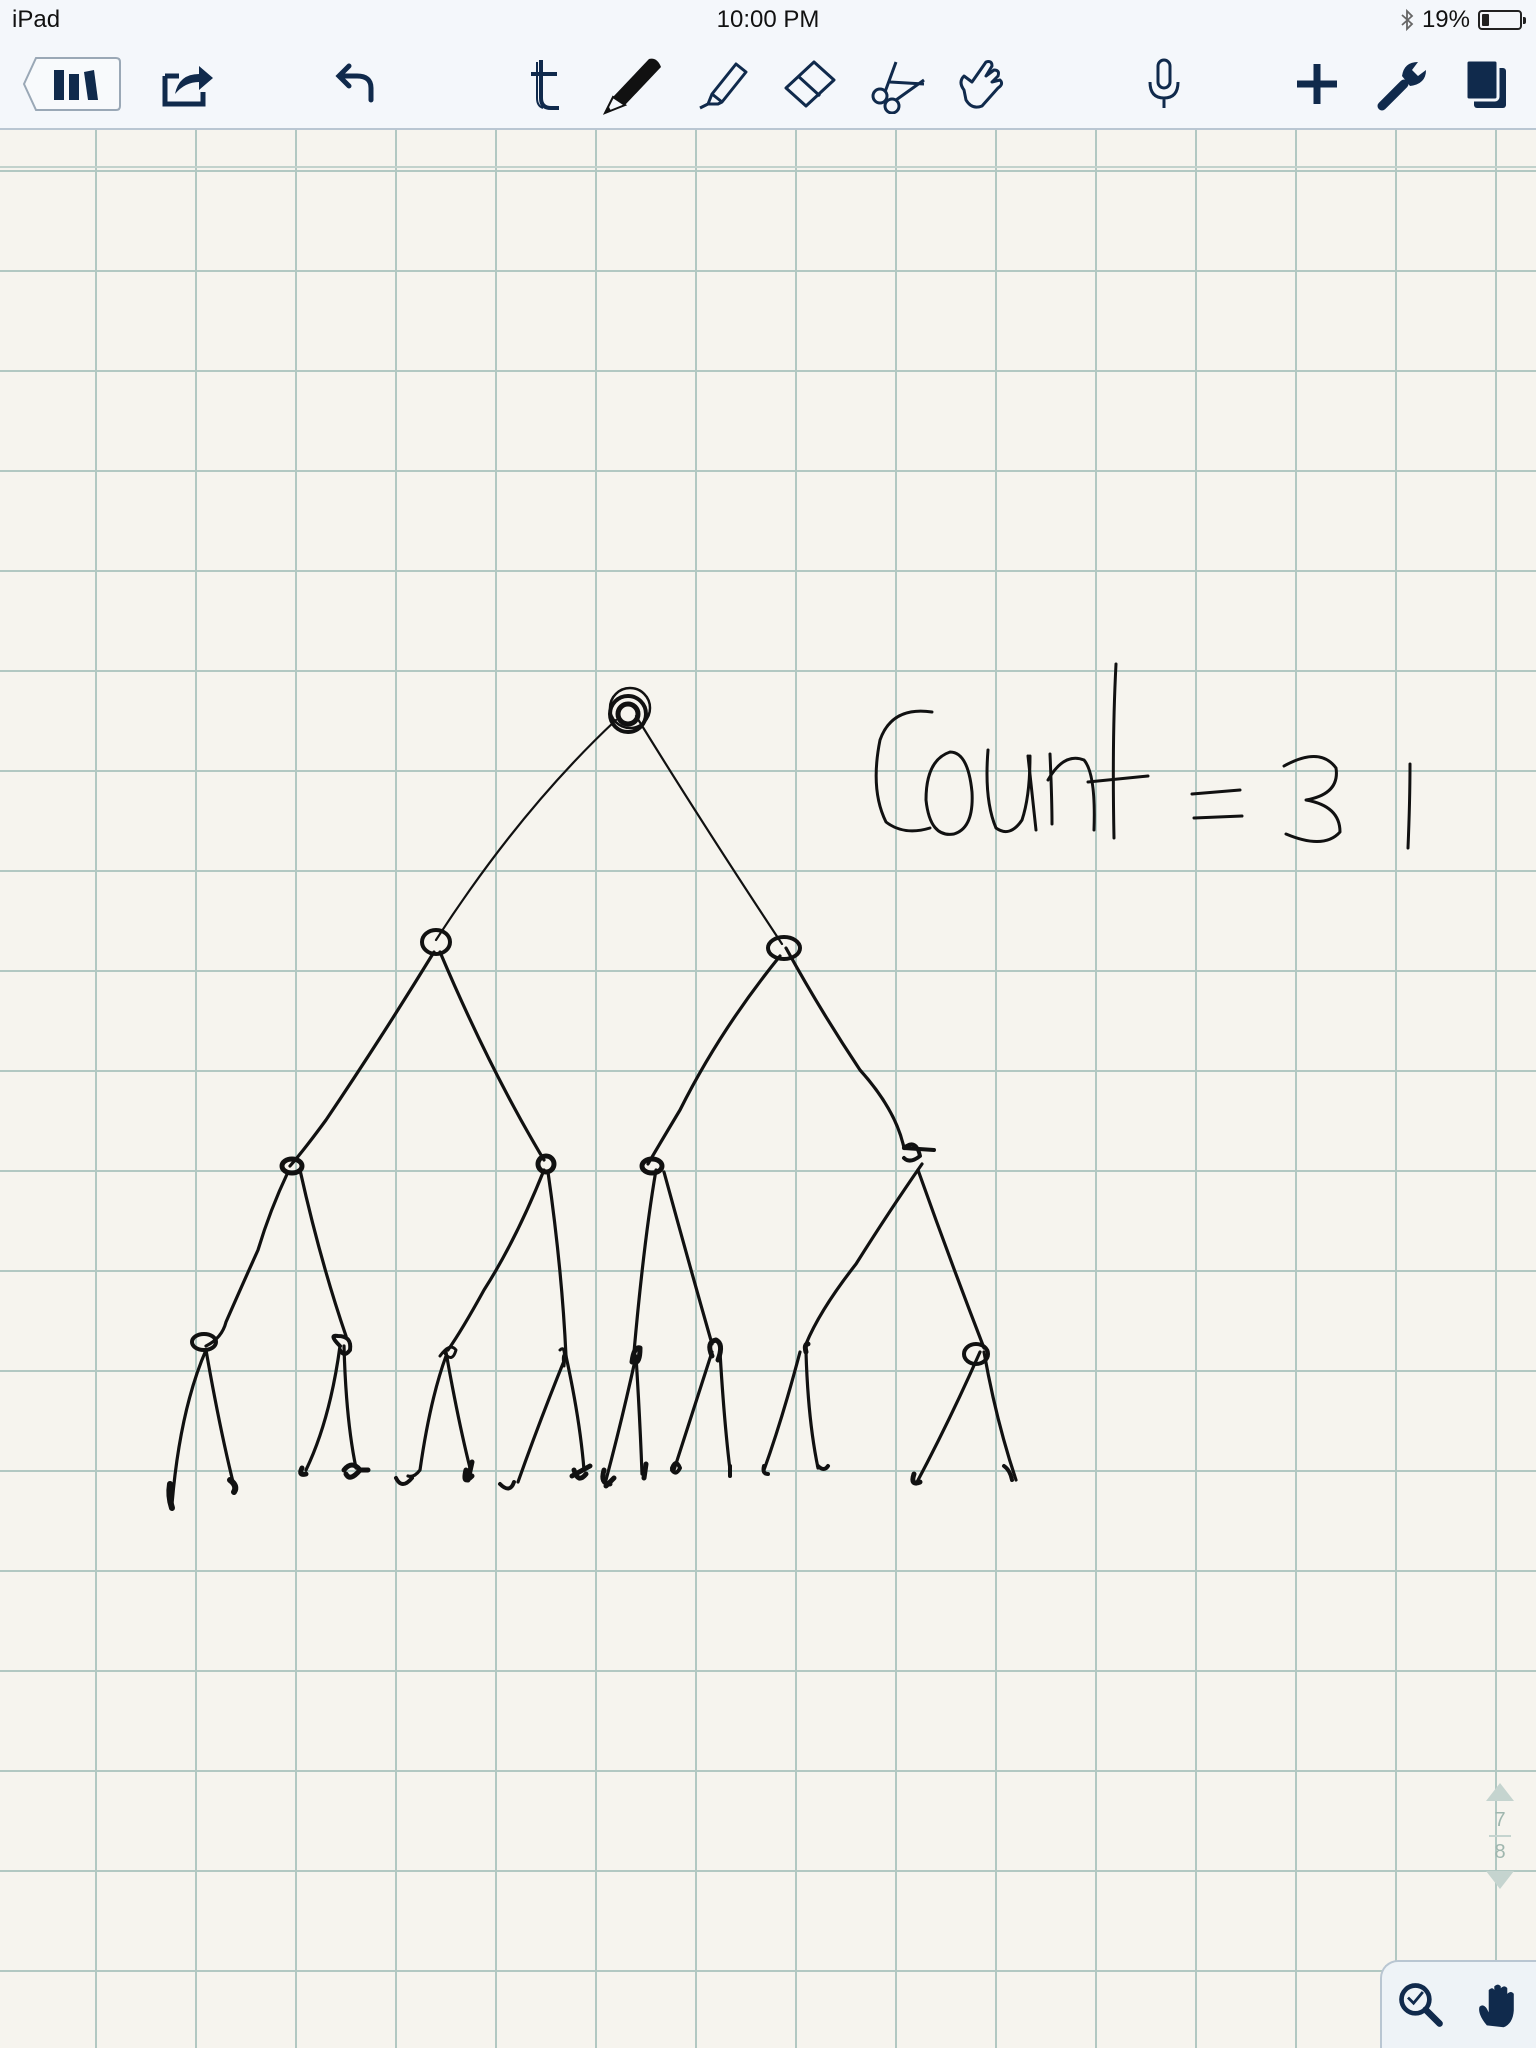 The image size is (1536, 2048). I want to click on pages-icon, so click(1485, 83).